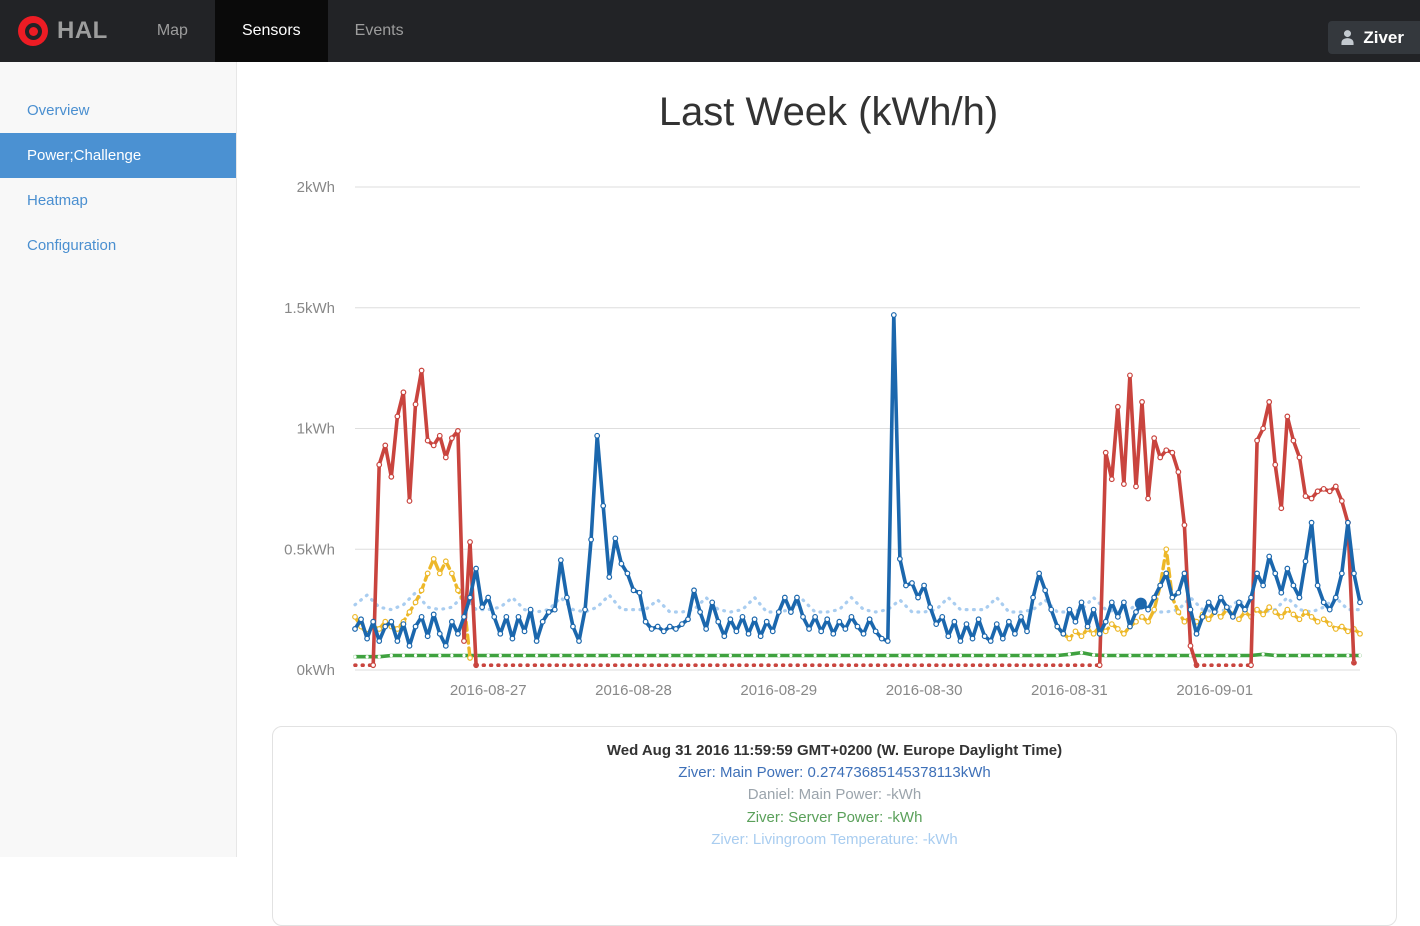 This screenshot has height=926, width=1420. Describe the element at coordinates (118, 110) in the screenshot. I see `sidebar-item-overview: Overview` at that location.